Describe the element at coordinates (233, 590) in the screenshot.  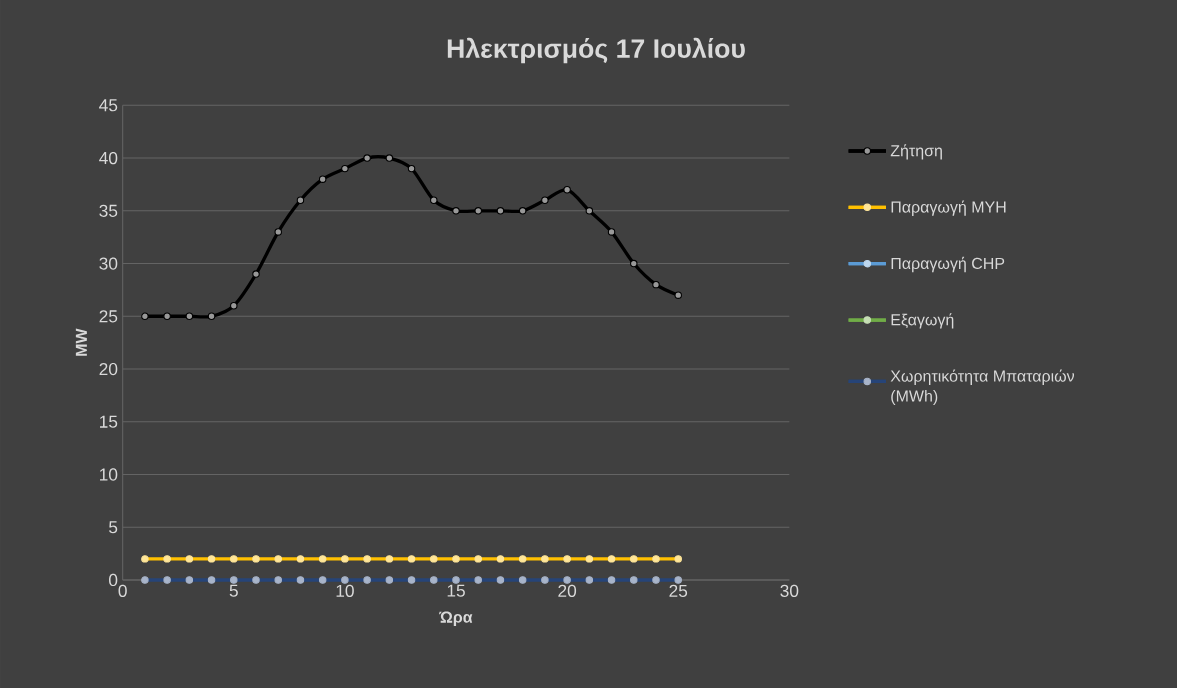
I see `x-tick-label: 5` at that location.